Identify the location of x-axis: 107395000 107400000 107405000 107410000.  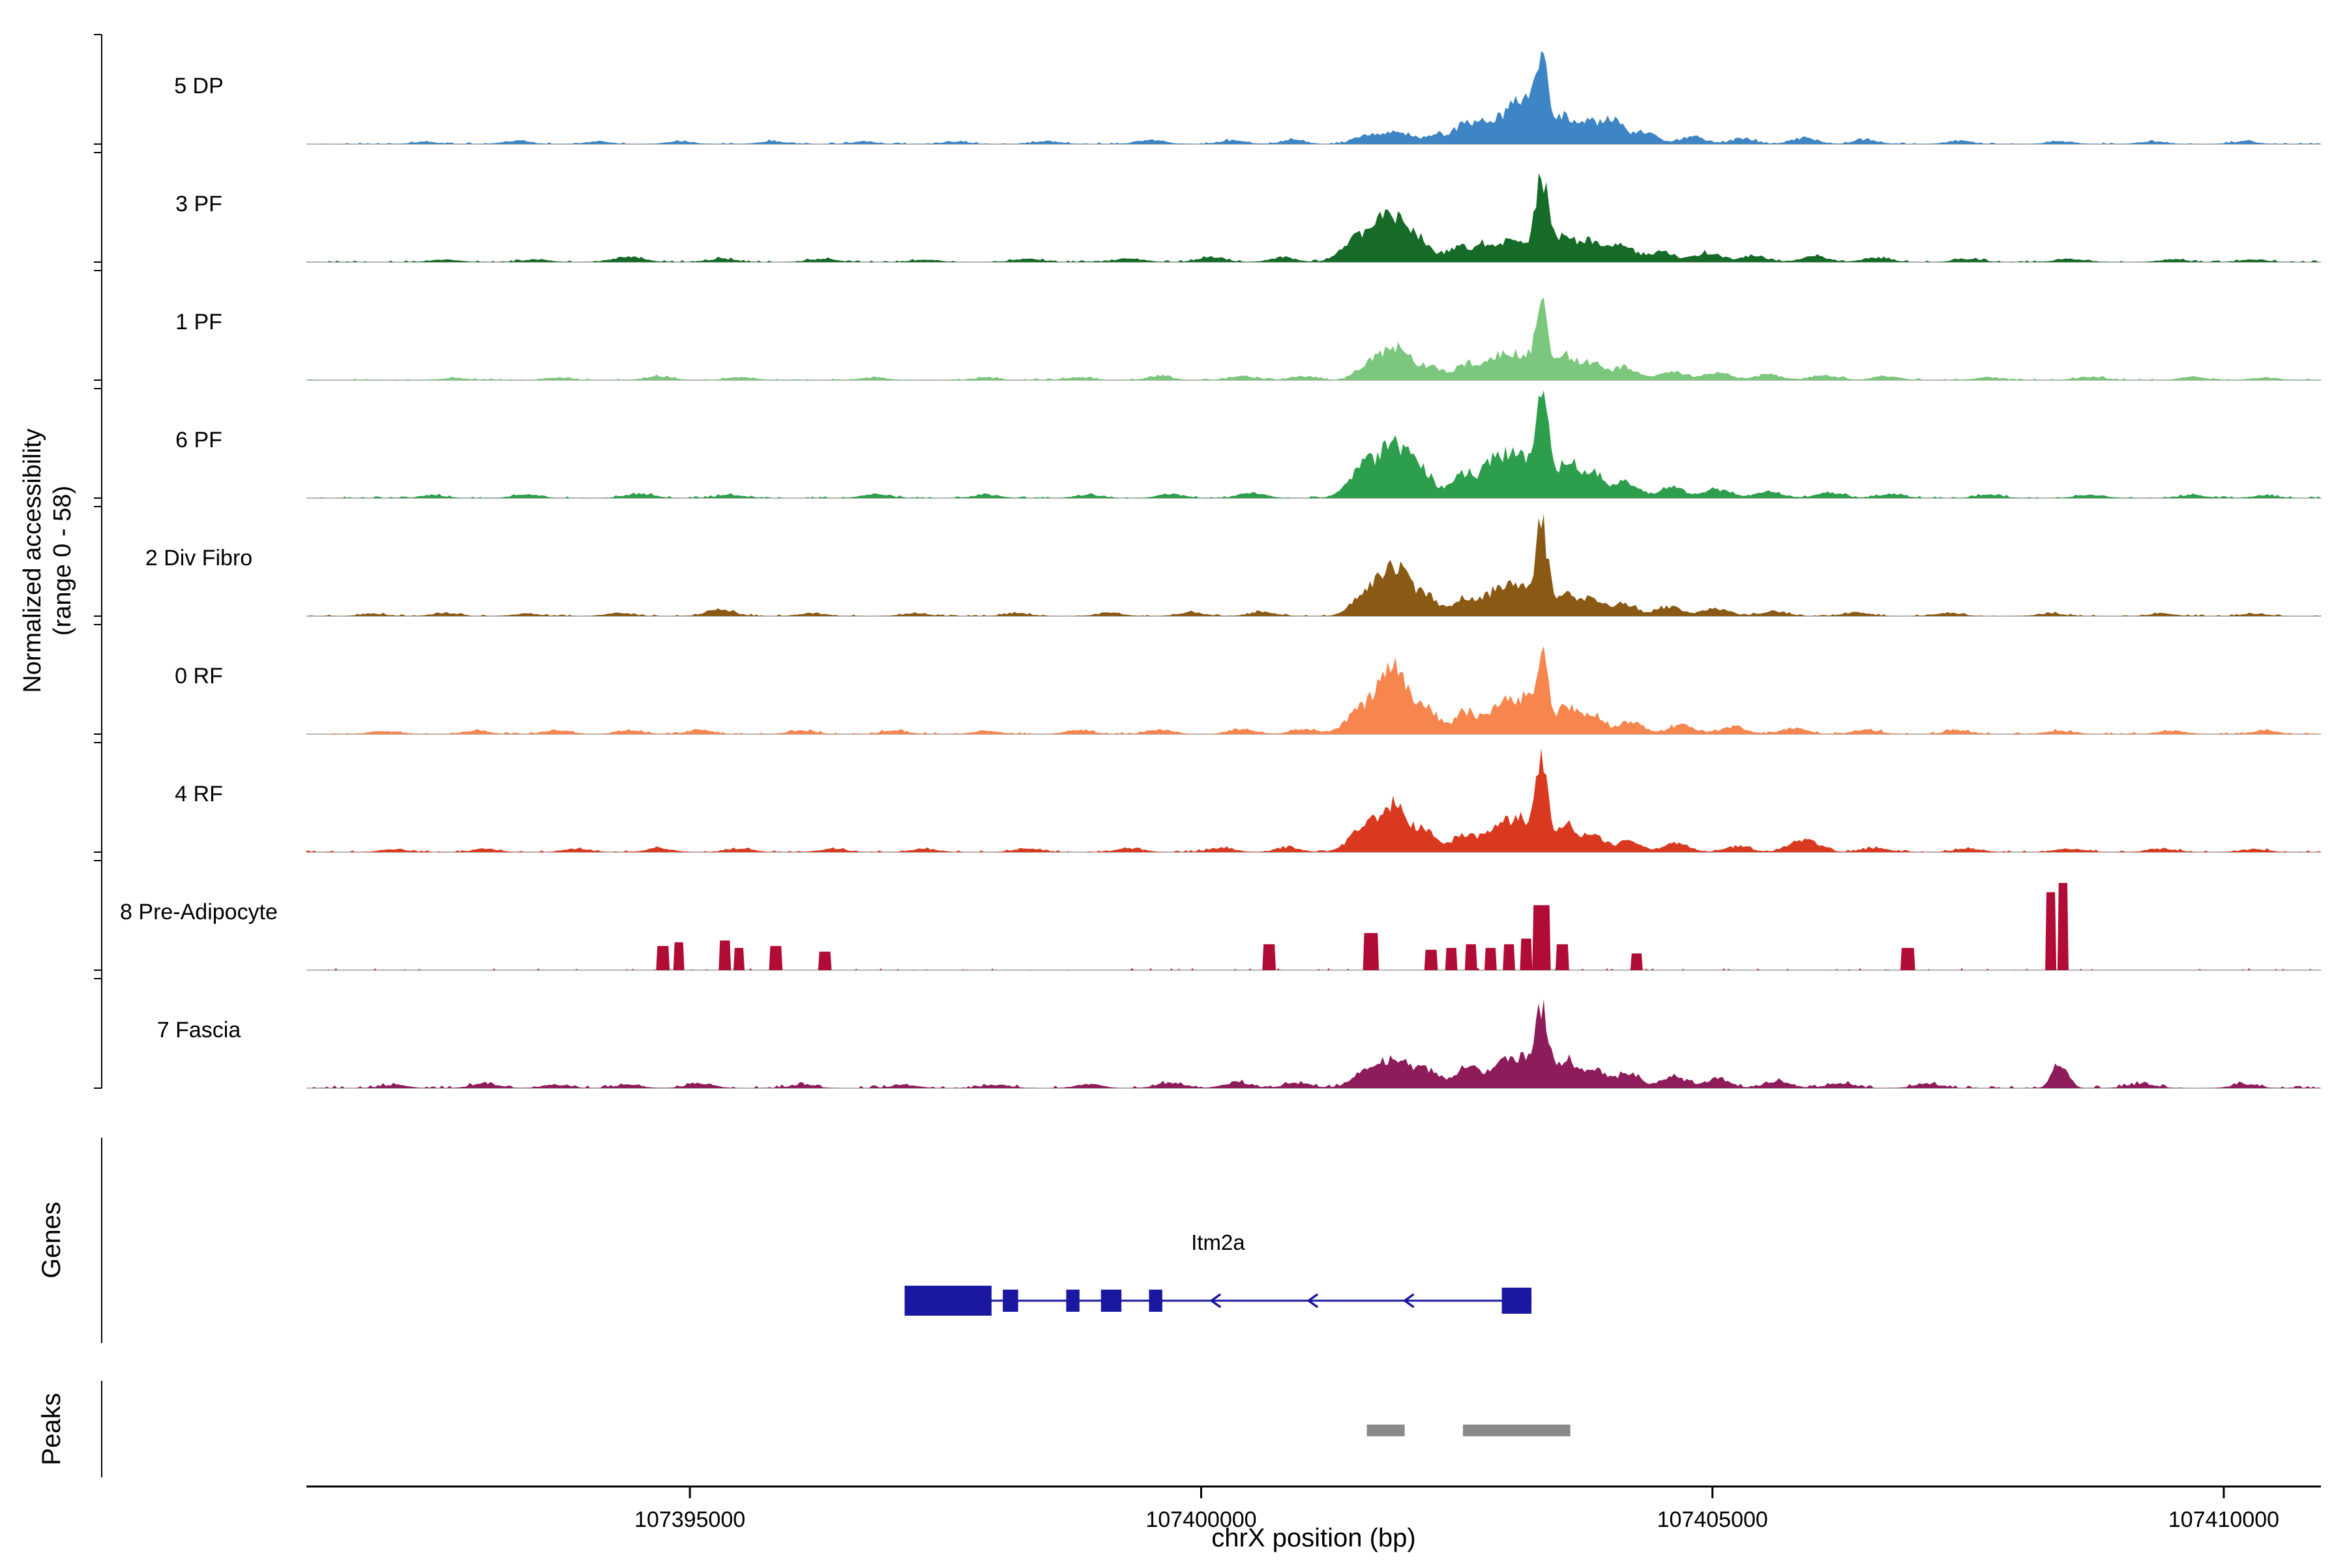
(1313, 1508).